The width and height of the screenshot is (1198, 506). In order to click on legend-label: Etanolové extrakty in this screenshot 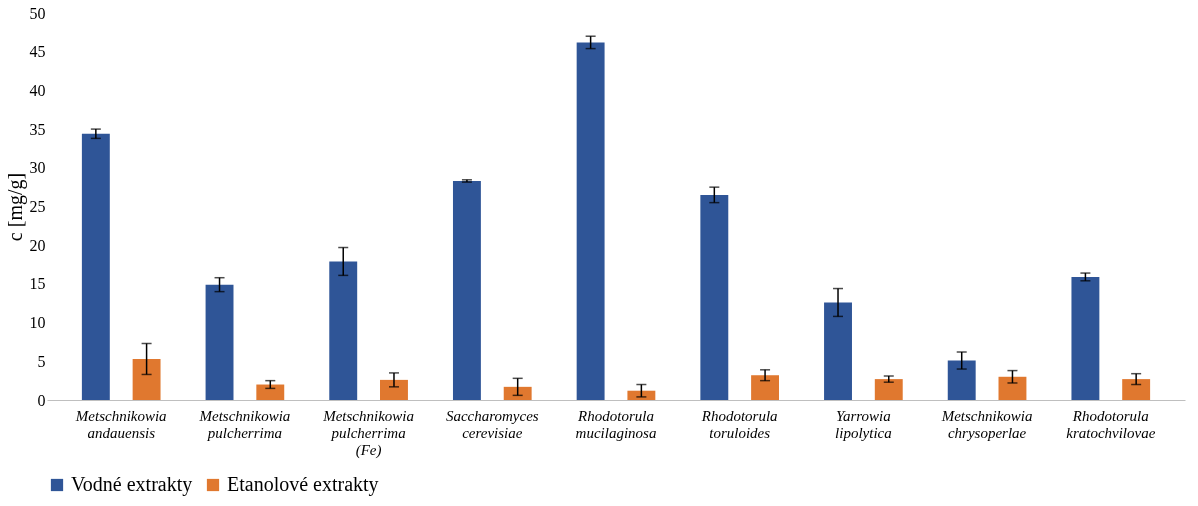, I will do `click(303, 484)`.